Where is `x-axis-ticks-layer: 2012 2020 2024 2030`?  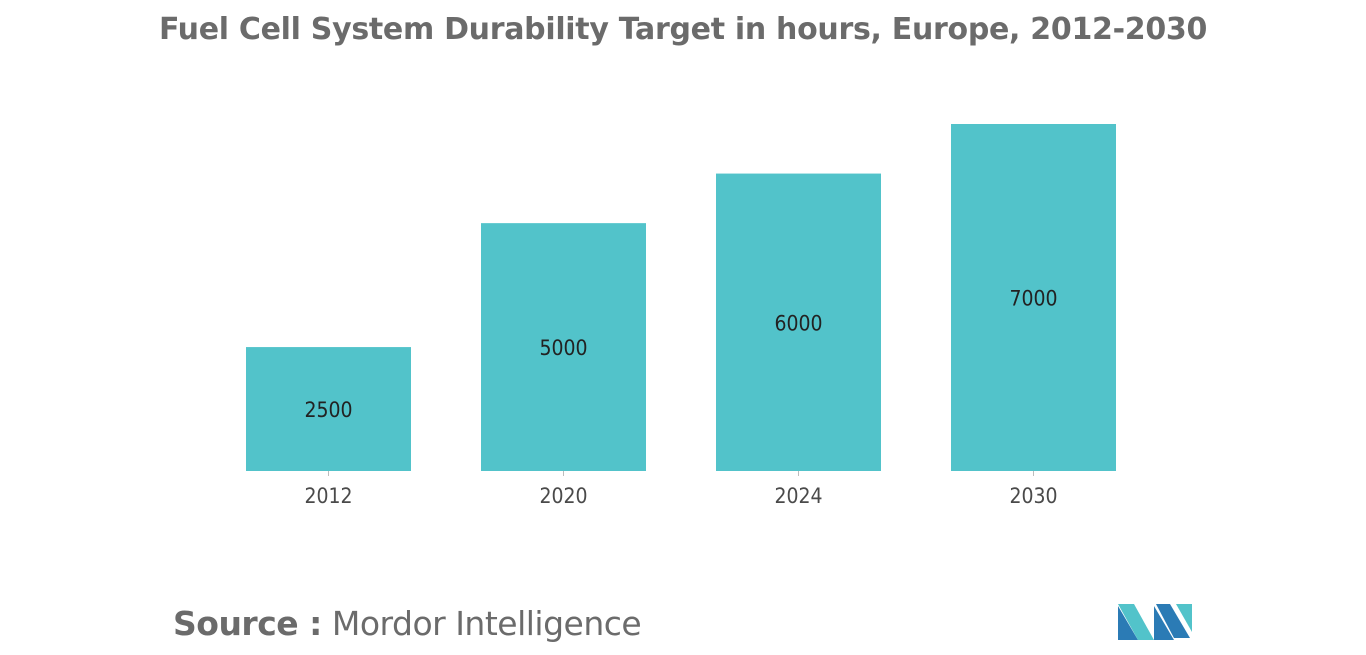
x-axis-ticks-layer: 2012 2020 2024 2030 is located at coordinates (681, 489).